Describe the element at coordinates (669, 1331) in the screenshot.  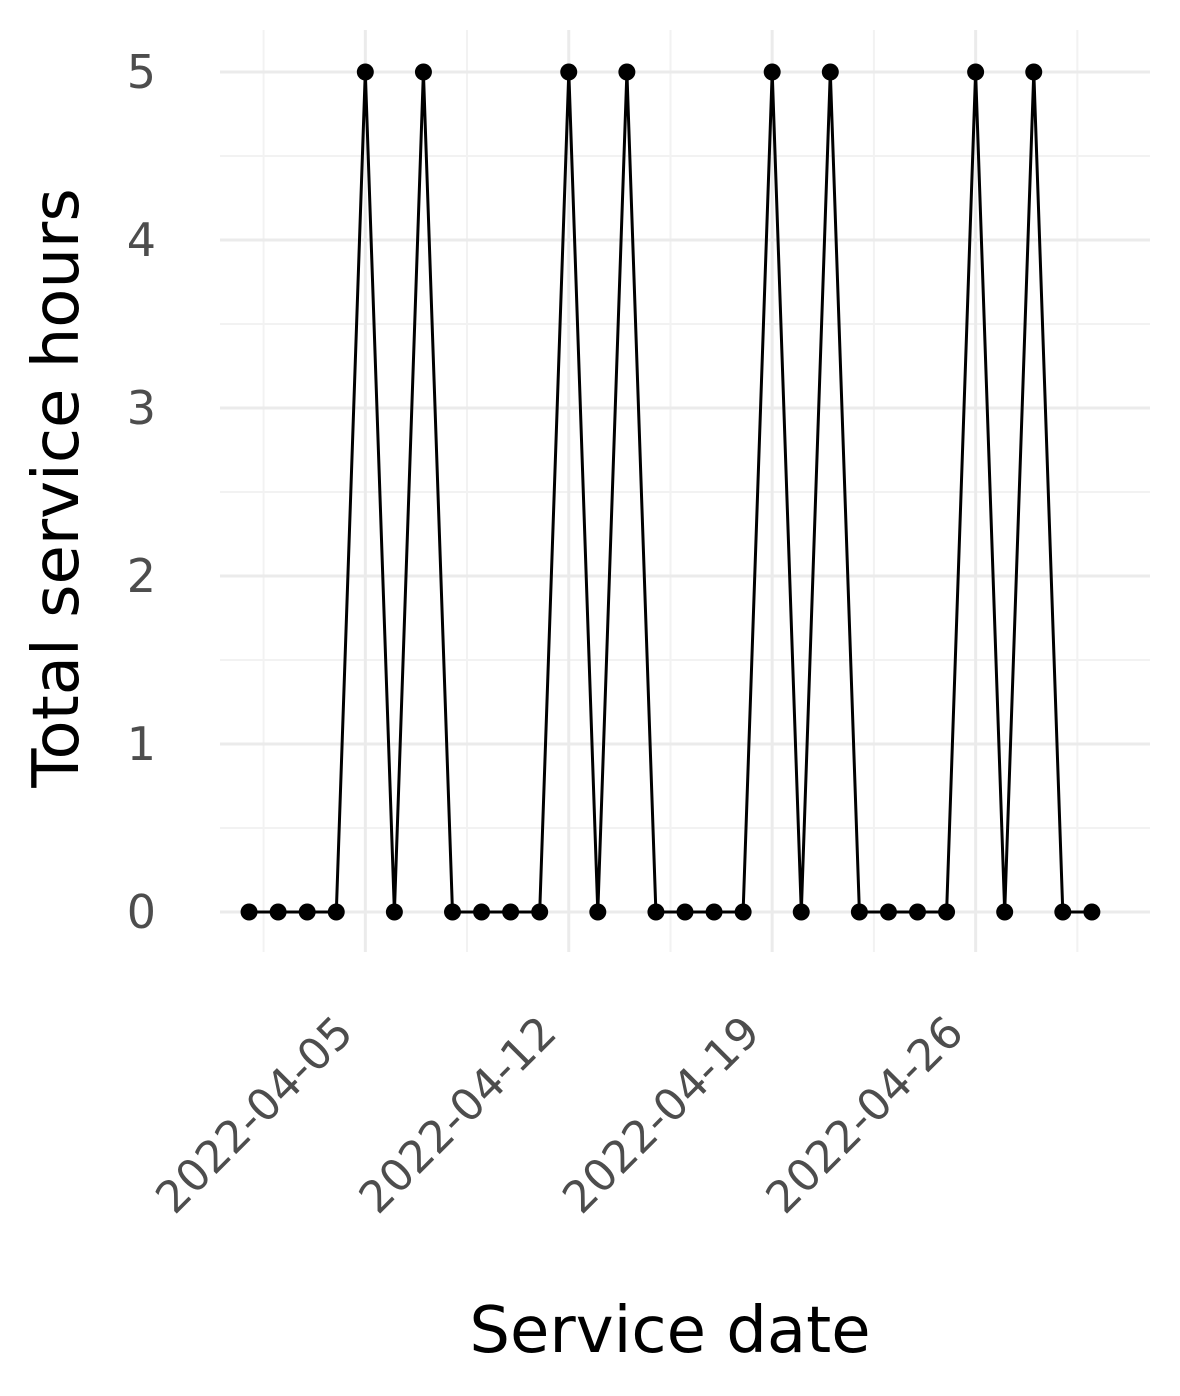
I see `x-axis-title: Service date` at that location.